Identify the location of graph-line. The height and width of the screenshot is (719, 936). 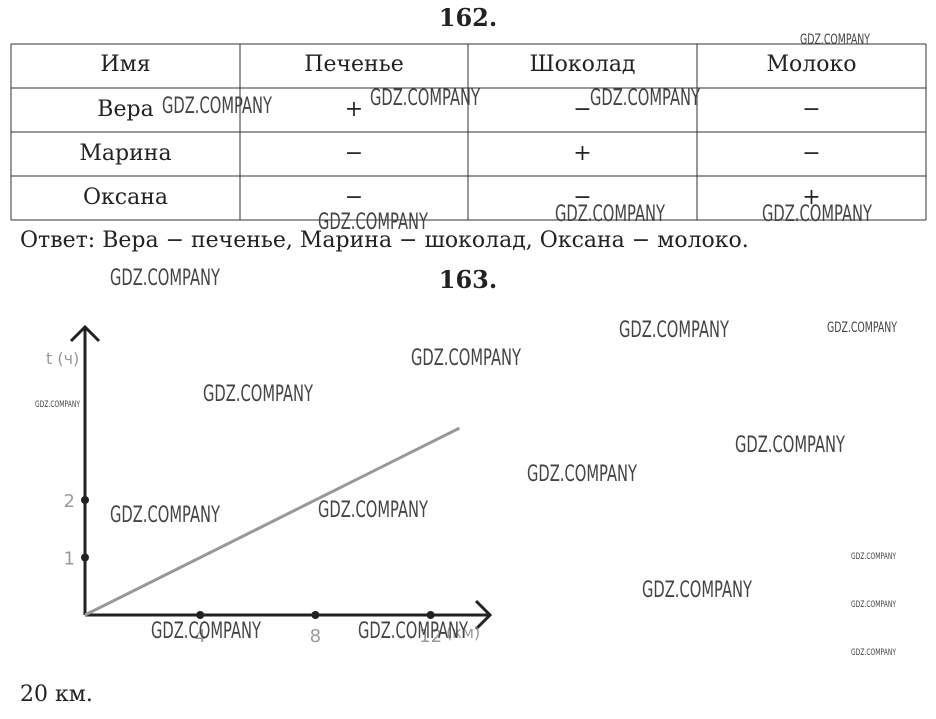
(272, 521).